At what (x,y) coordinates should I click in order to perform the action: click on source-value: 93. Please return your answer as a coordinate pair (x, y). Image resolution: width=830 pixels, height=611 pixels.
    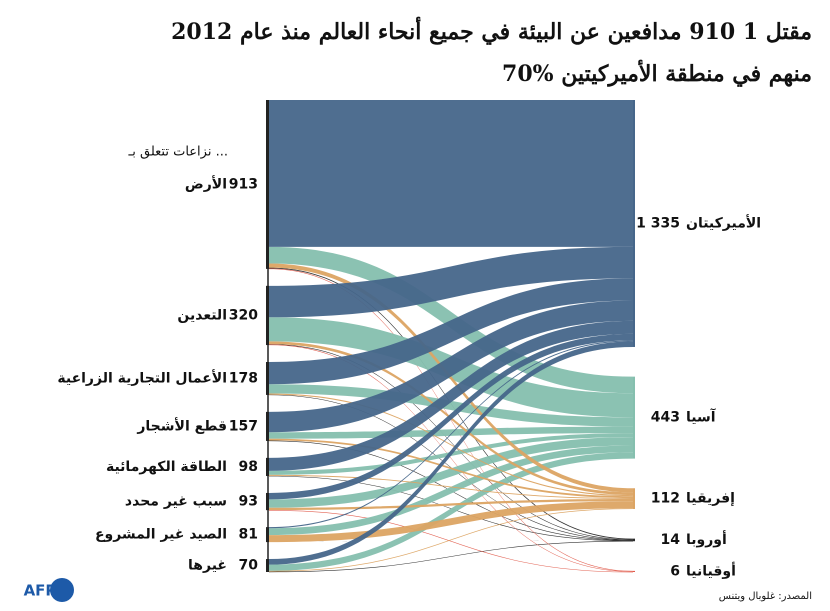
    Looking at the image, I should click on (248, 502).